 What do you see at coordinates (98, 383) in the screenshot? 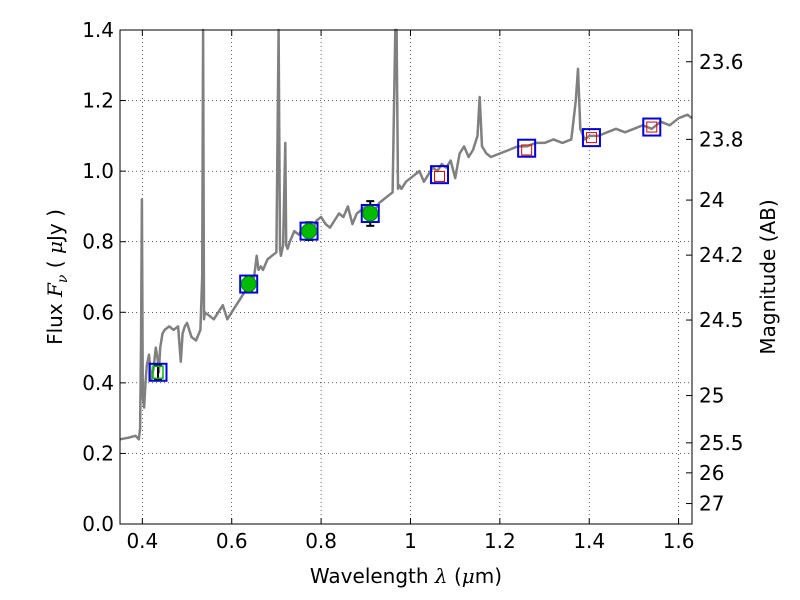
I see `y-tick-label: 0.4` at bounding box center [98, 383].